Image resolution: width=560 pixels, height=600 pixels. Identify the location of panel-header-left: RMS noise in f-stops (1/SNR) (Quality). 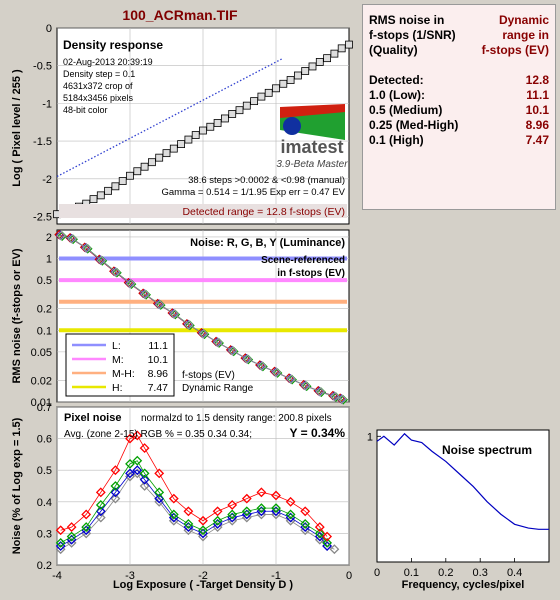
(412, 35).